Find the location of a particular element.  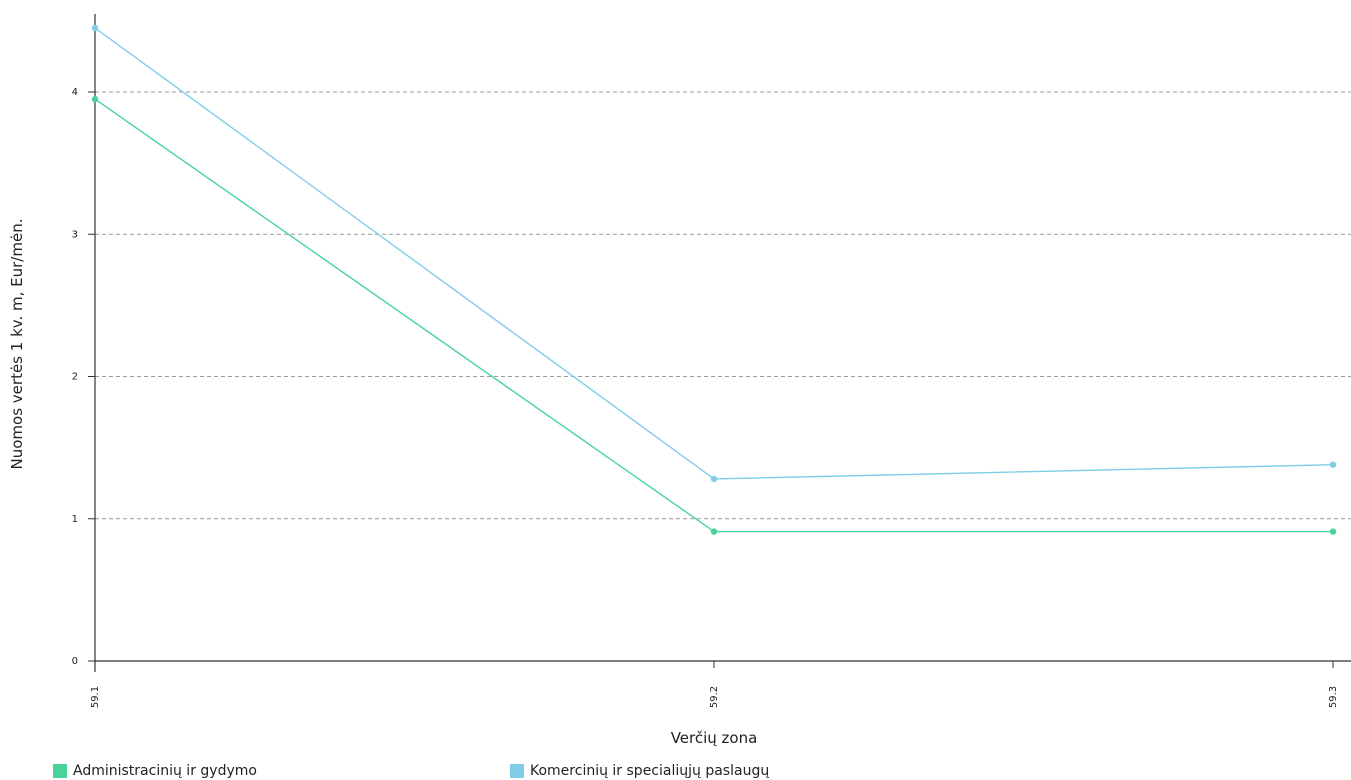

legend-label: Komercinių ir specialiųjų paslaugų is located at coordinates (650, 771).